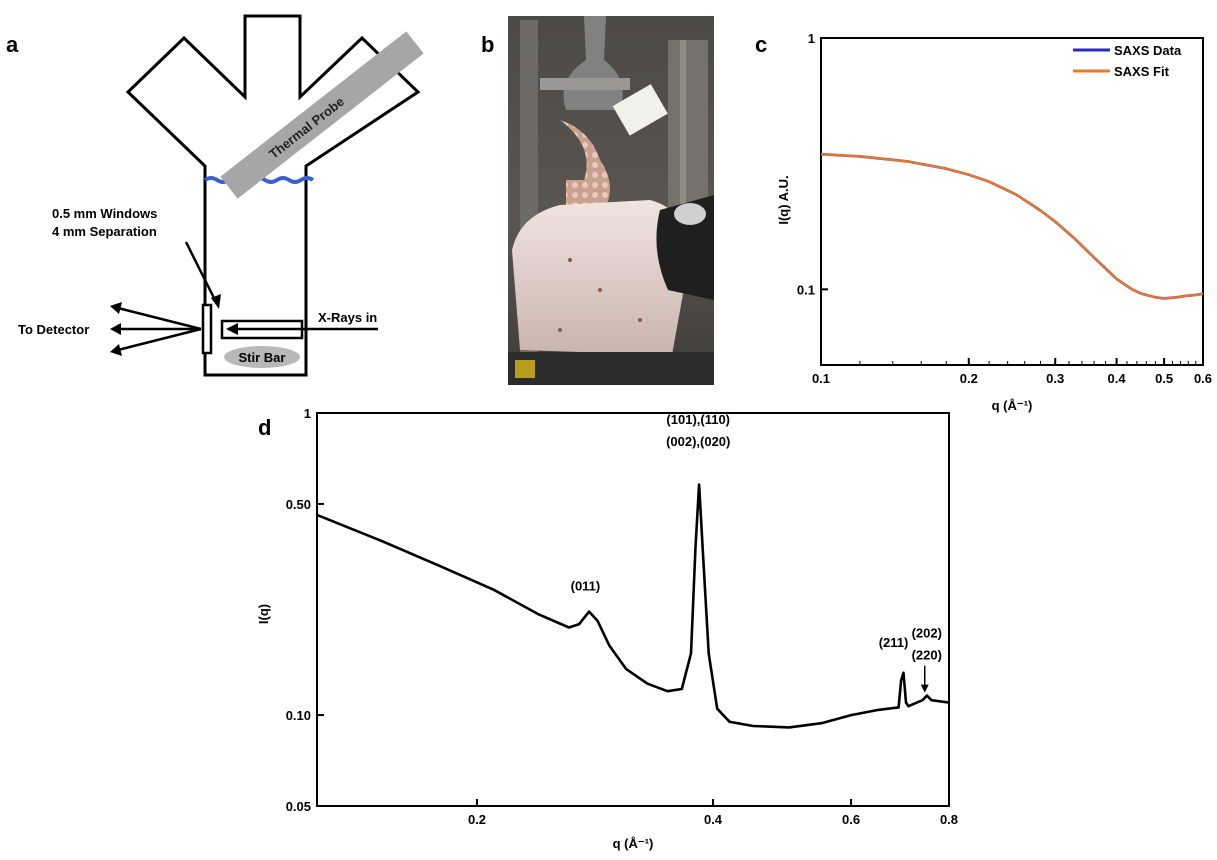 Image resolution: width=1217 pixels, height=860 pixels. Describe the element at coordinates (586, 586) in the screenshot. I see `peak-label: (011)` at that location.